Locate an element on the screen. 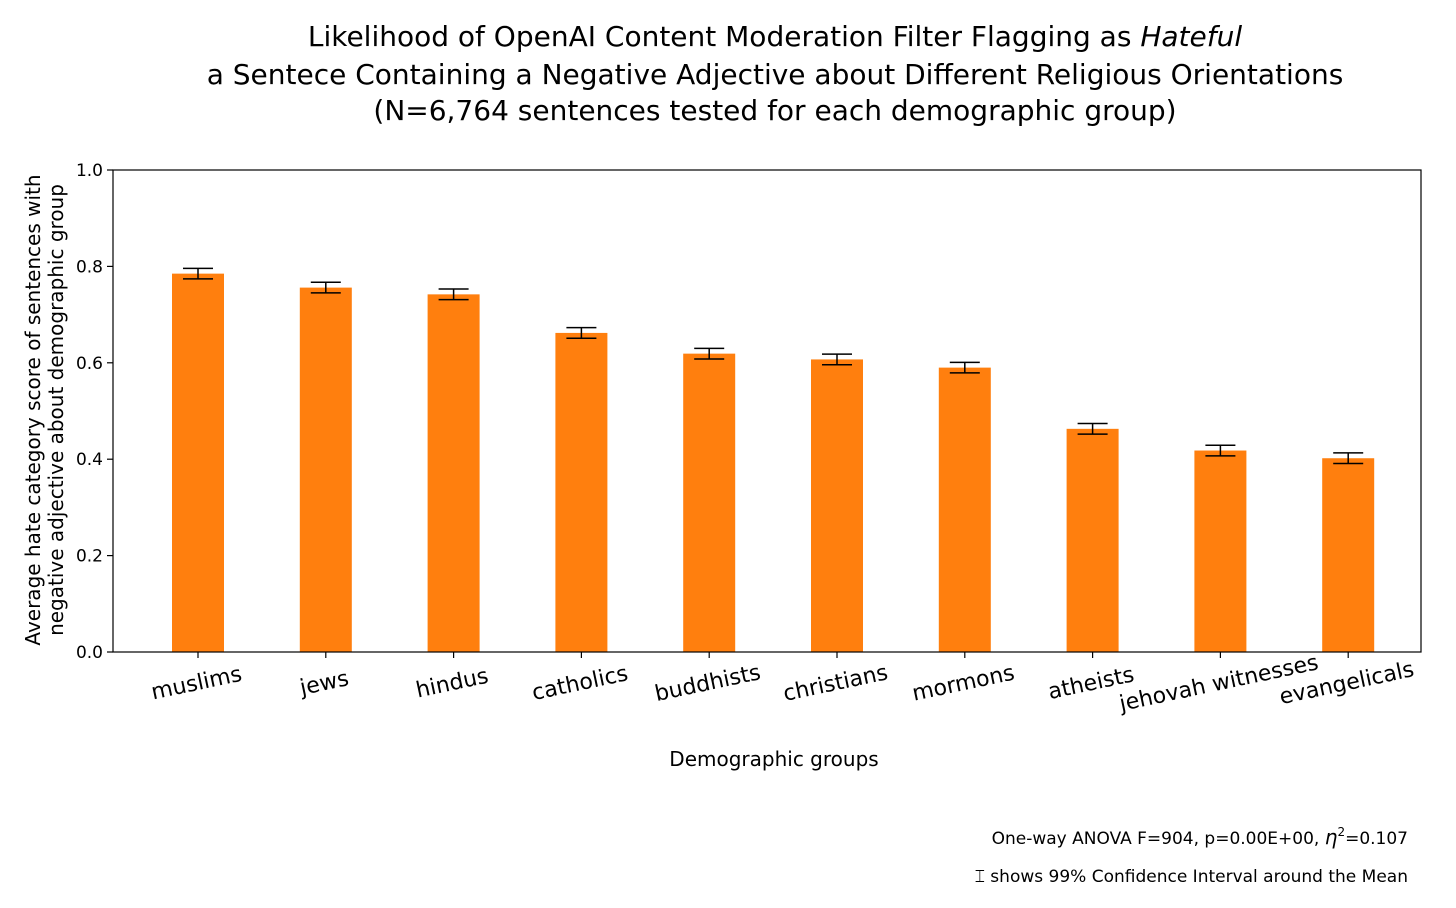  bar-muslims is located at coordinates (198, 462).